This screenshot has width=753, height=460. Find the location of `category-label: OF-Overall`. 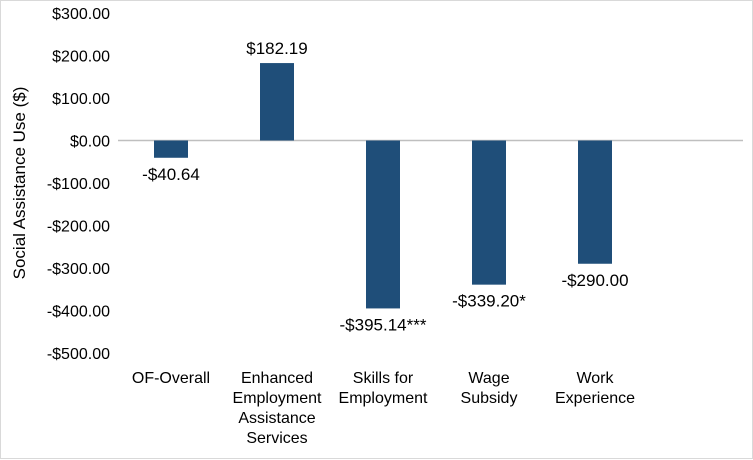

category-label: OF-Overall is located at coordinates (171, 378).